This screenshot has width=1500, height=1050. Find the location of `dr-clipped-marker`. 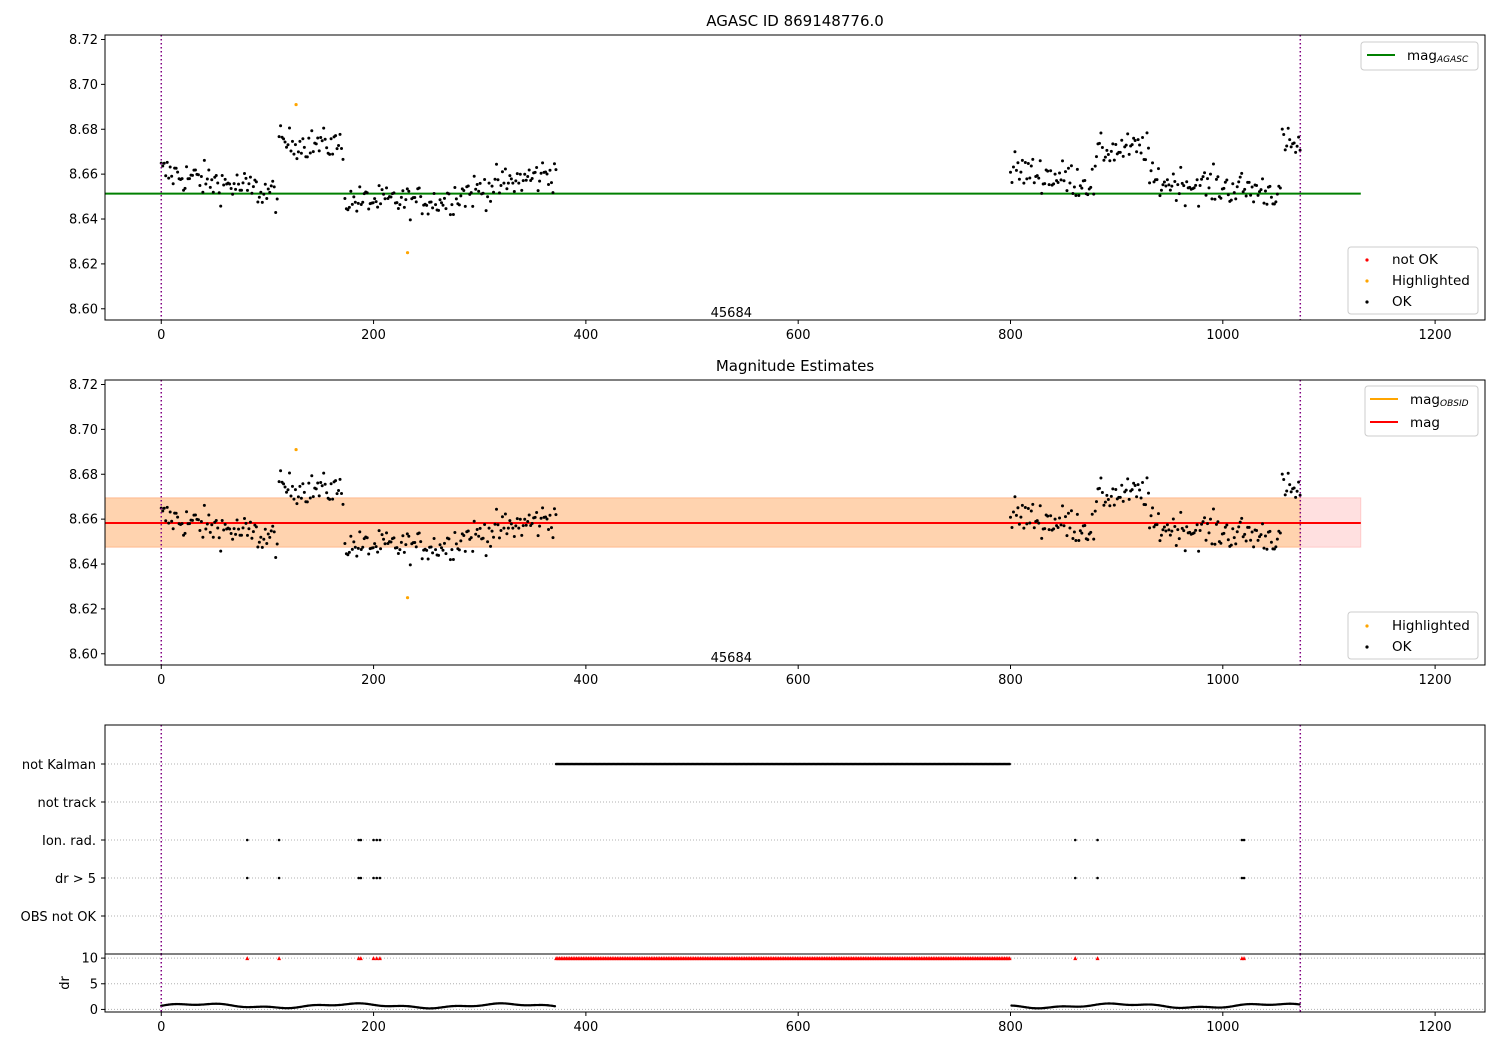

dr-clipped-marker is located at coordinates (376, 958).